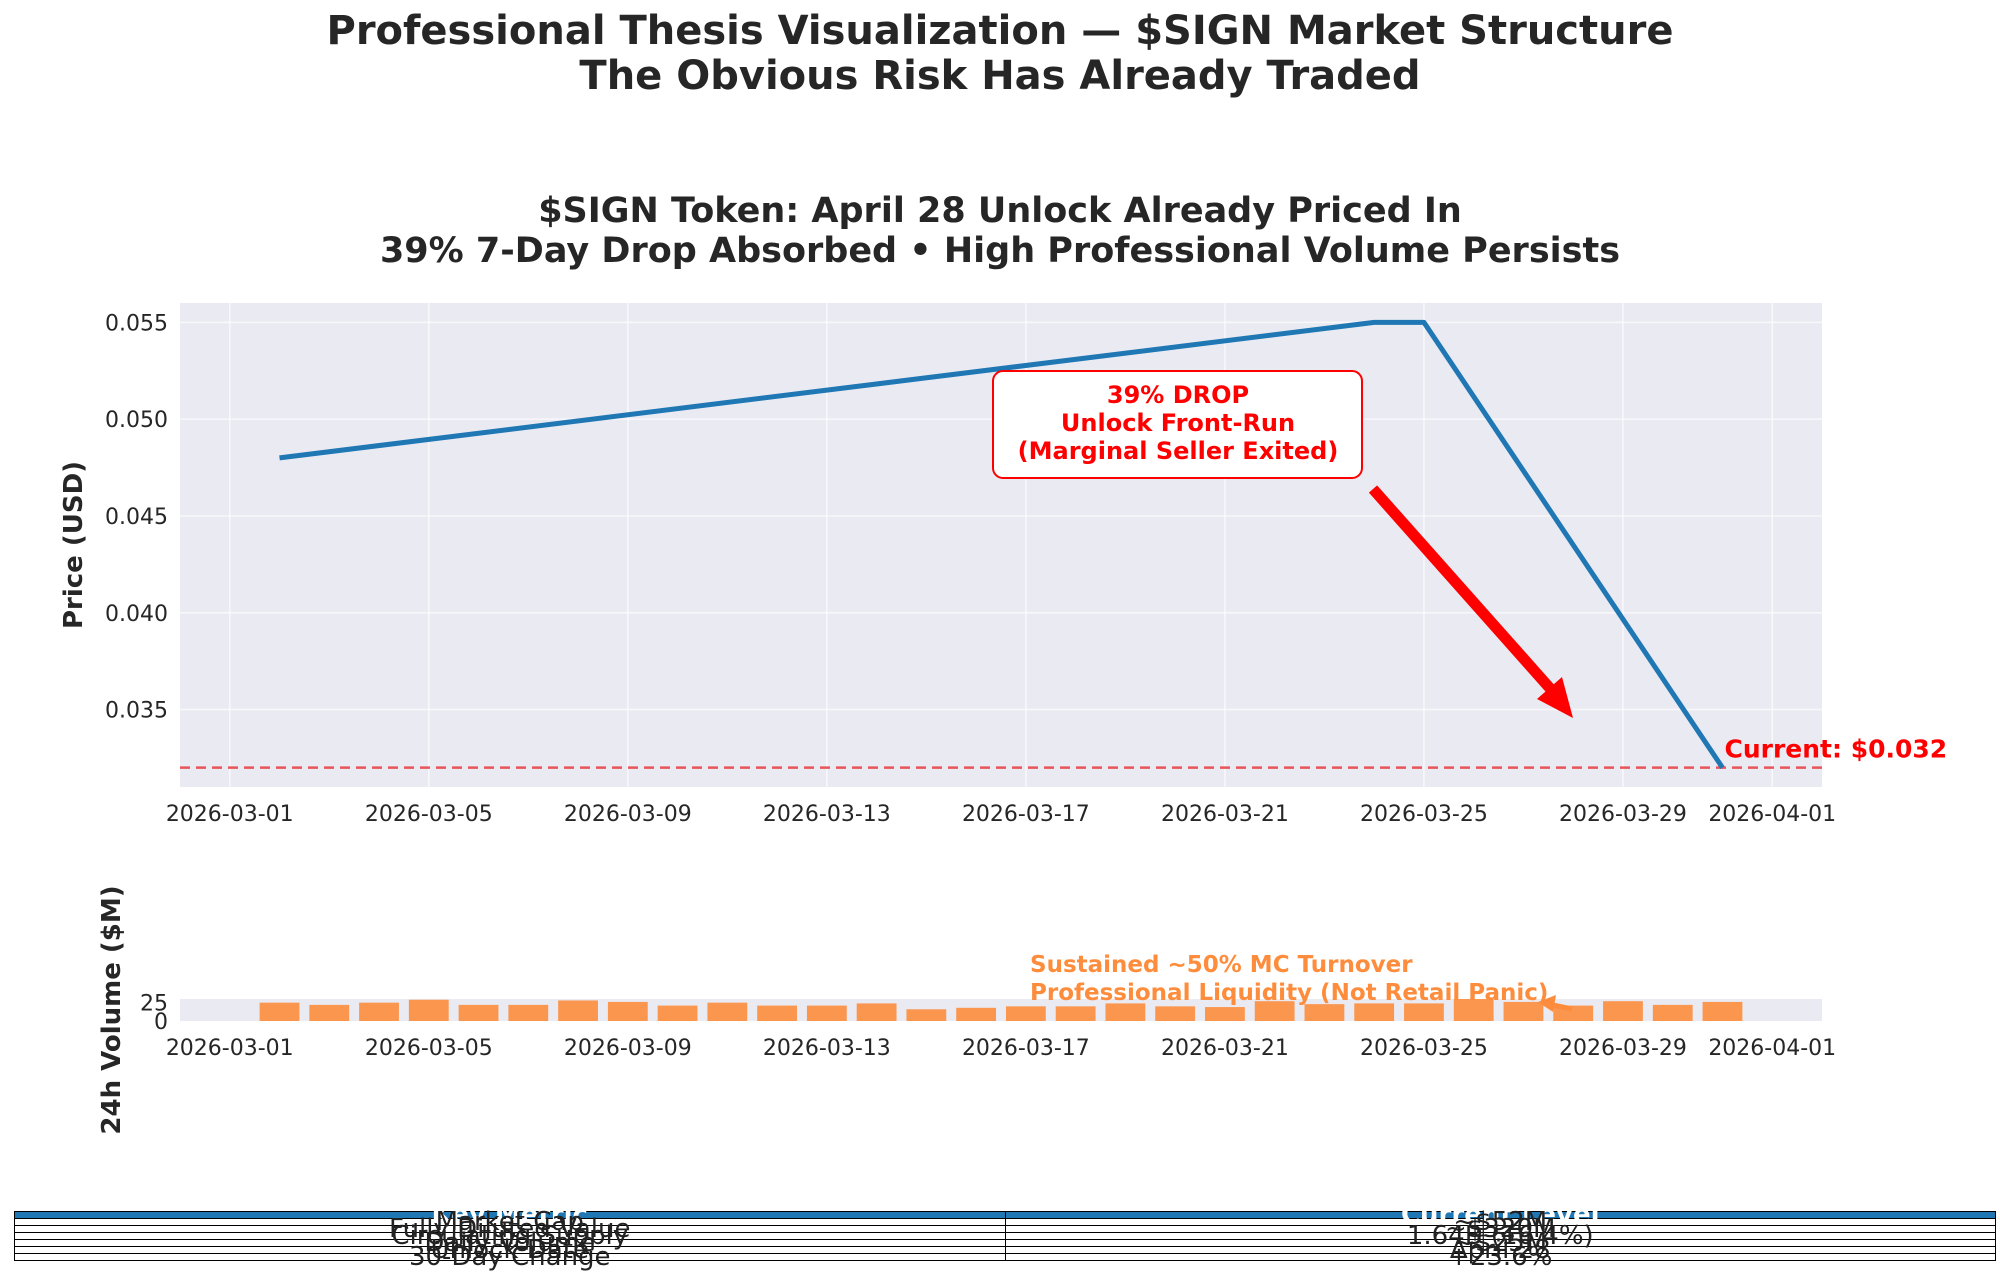 This screenshot has width=2000, height=1279. I want to click on table-row: 30-Day Change +23.6%, so click(1005, 1257).